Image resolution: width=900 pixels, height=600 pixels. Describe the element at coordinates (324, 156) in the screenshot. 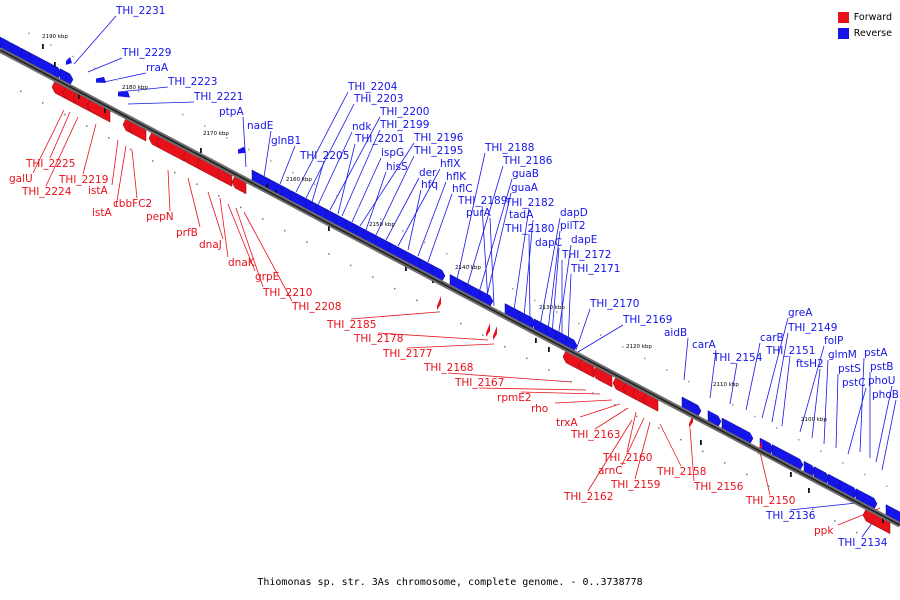

I see `reverse-gene-label: THI_2205` at that location.